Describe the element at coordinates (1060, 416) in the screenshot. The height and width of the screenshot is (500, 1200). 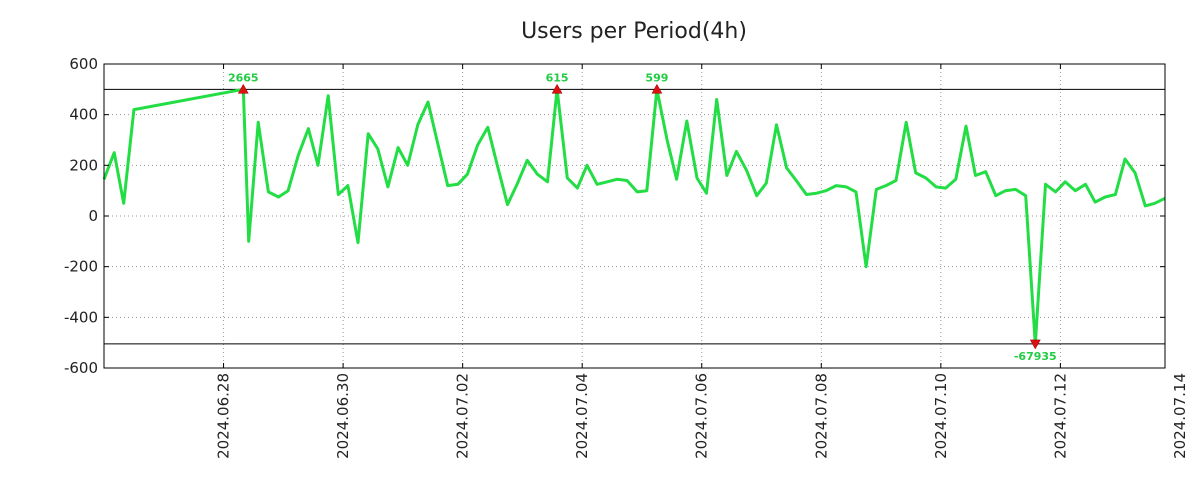
I see `x-tick-label: 2024.07.12` at that location.